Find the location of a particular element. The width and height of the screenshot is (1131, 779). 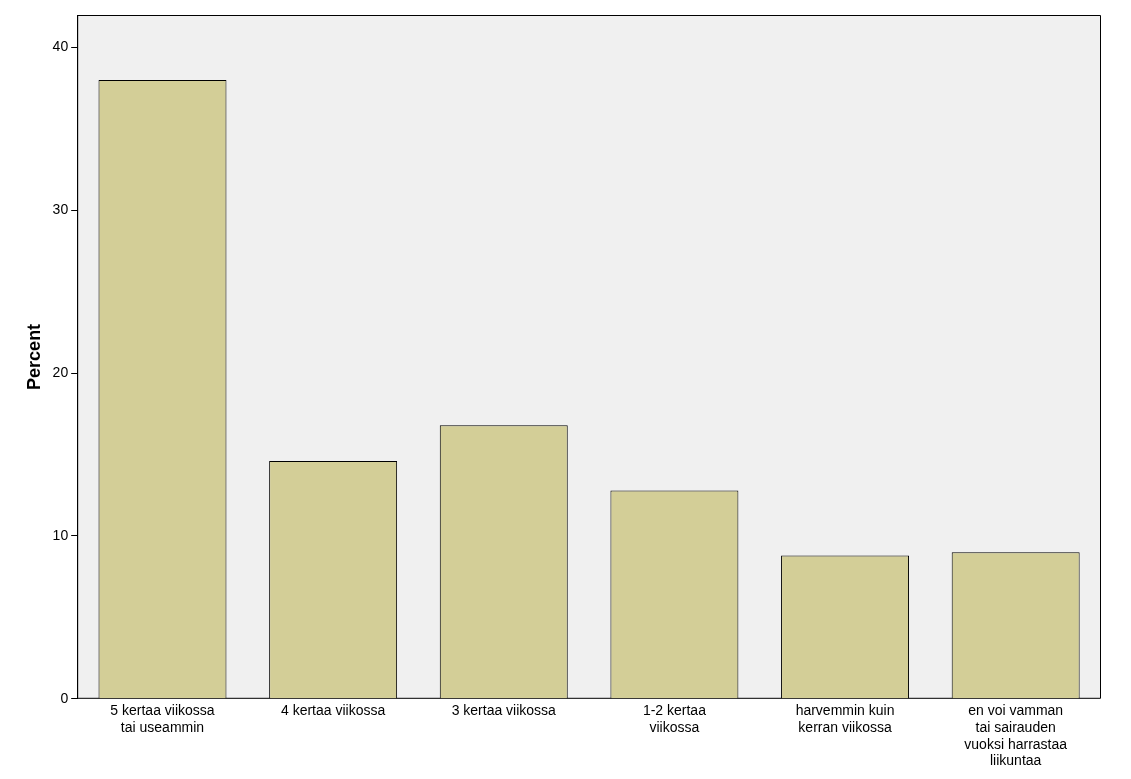

y-tick-label: 0 is located at coordinates (64, 697).